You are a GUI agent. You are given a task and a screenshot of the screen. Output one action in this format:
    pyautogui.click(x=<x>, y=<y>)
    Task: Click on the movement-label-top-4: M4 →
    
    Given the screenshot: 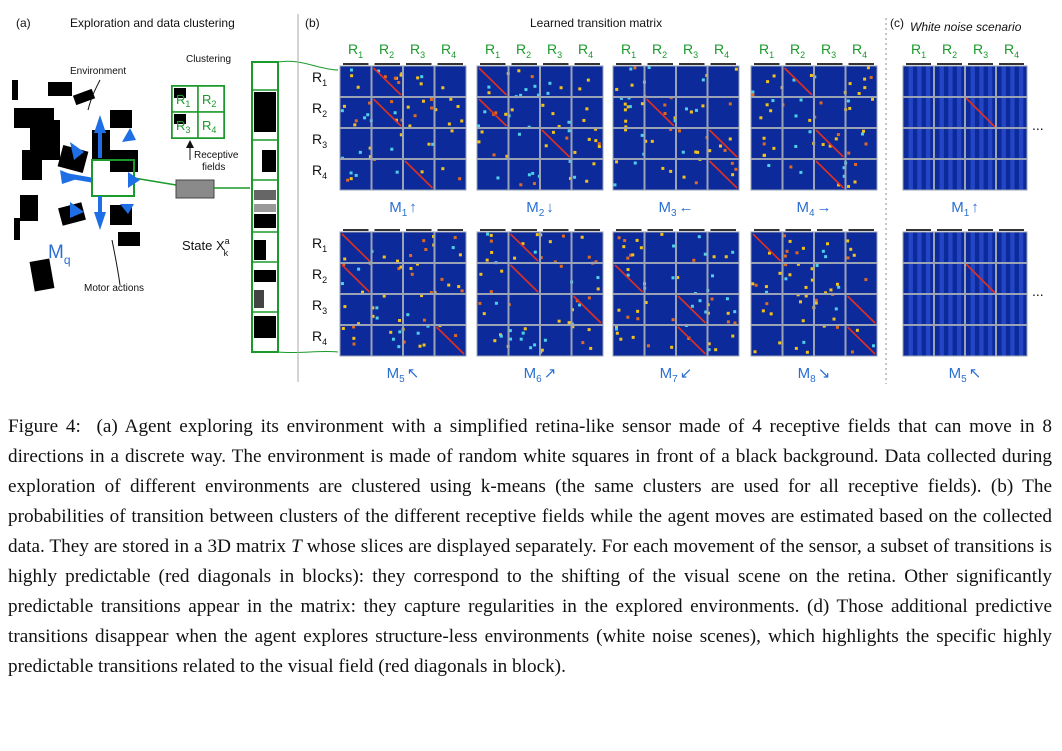 What is the action you would take?
    pyautogui.click(x=813, y=209)
    